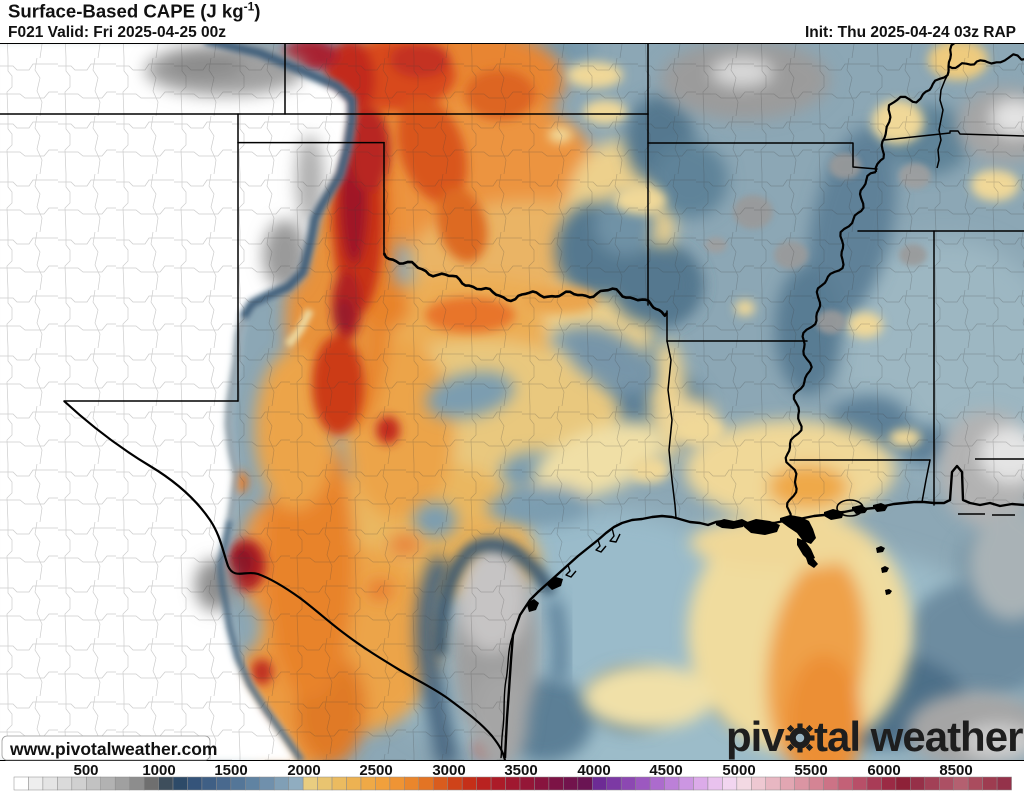 This screenshot has height=791, width=1024. Describe the element at coordinates (810, 770) in the screenshot. I see `svg-text: 5500` at that location.